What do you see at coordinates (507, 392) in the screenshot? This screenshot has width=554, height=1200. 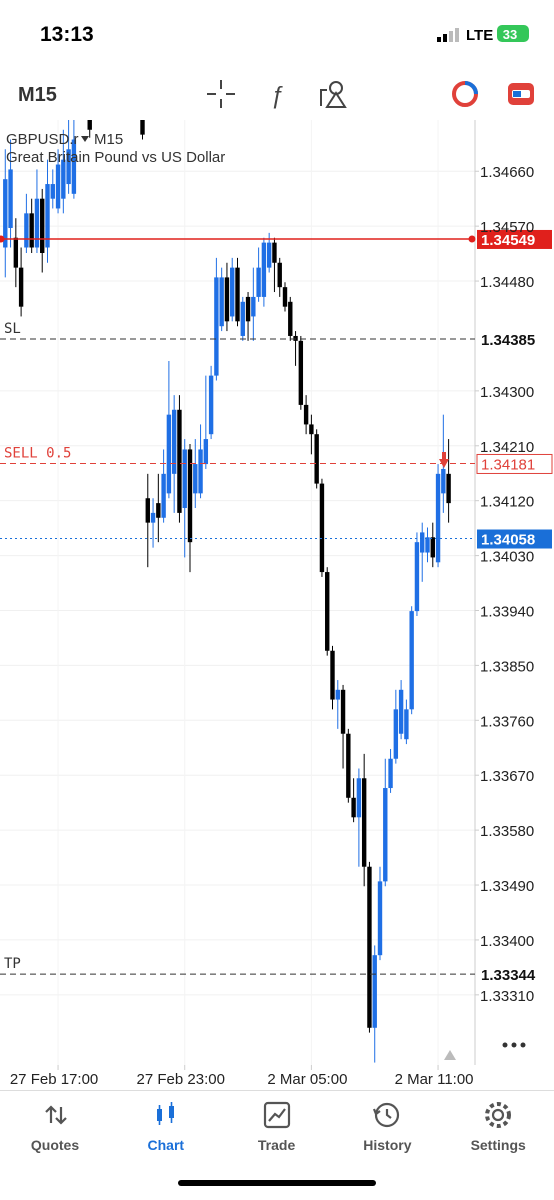 I see `y-tick-label: 1.34300` at bounding box center [507, 392].